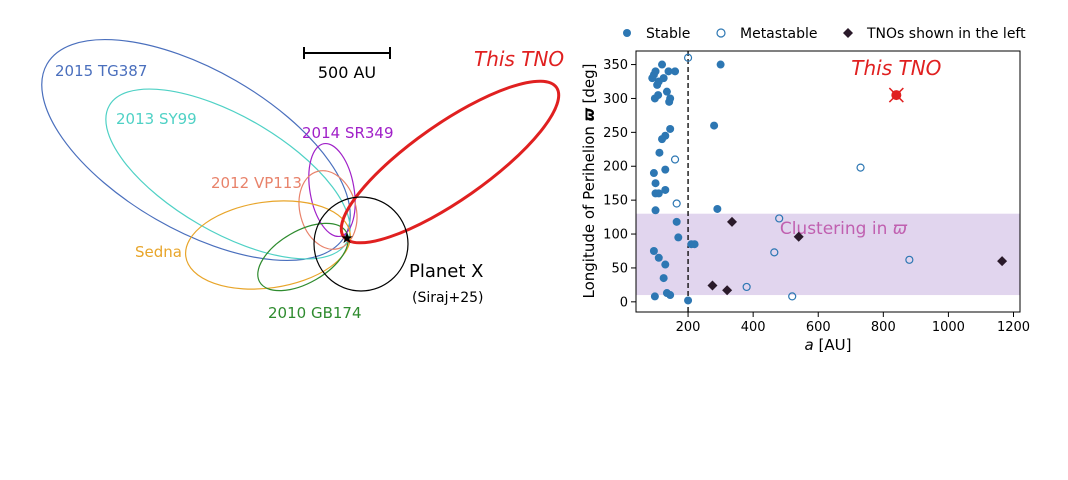  Describe the element at coordinates (688, 327) in the screenshot. I see `x-tick-label: 200` at that location.